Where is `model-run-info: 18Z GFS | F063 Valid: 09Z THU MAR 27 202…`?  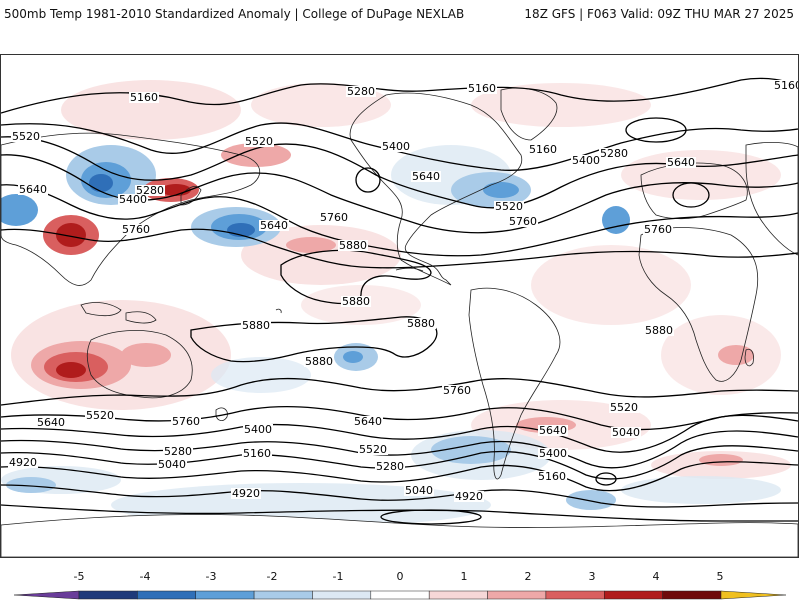
model-run-info: 18Z GFS | F063 Valid: 09Z THU MAR 27 202… is located at coordinates (659, 14).